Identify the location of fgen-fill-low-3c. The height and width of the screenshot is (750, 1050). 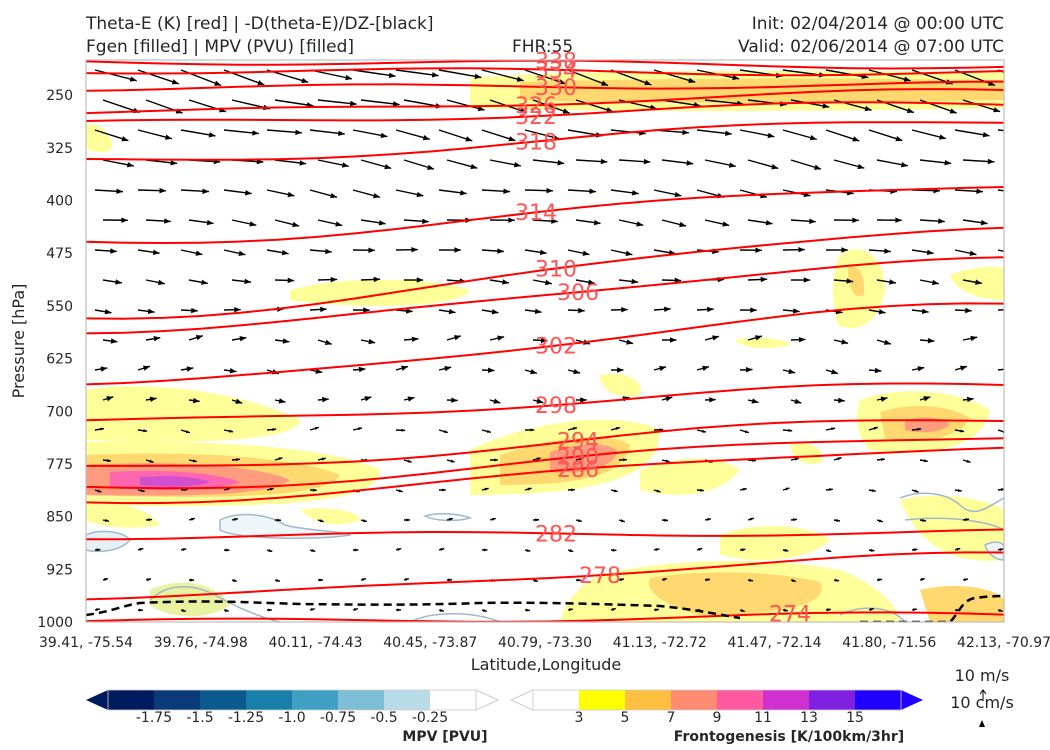
(584, 458).